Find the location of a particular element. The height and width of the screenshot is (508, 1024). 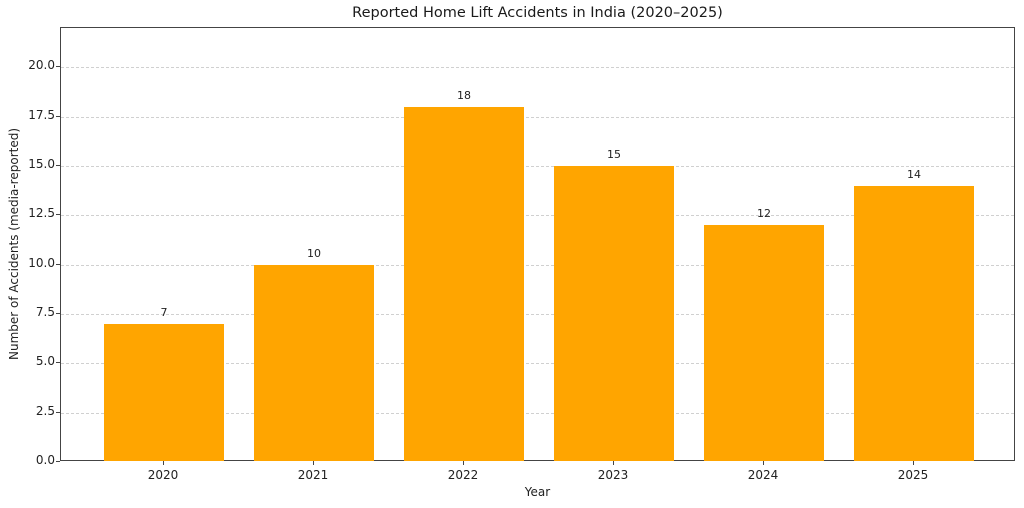

bar-value-label: 10 is located at coordinates (314, 253).